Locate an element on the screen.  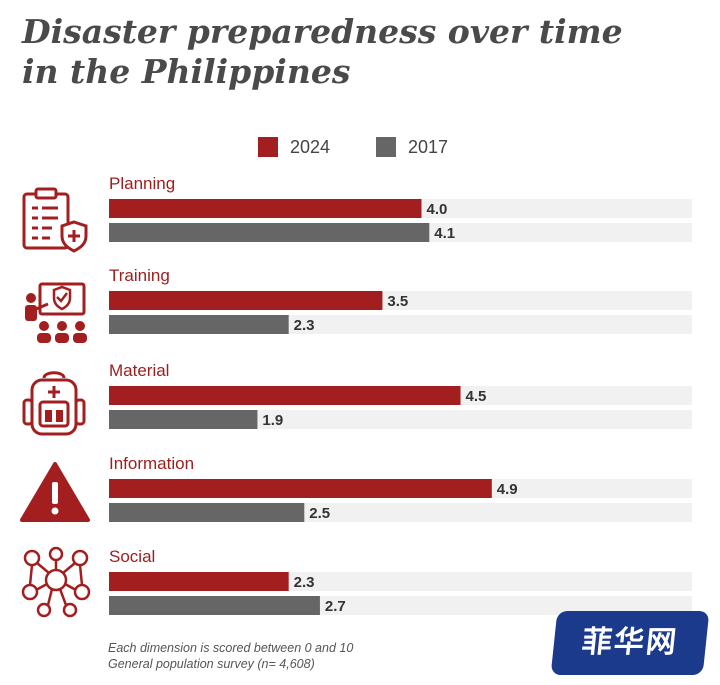
bar-social-2017 is located at coordinates (214, 605).